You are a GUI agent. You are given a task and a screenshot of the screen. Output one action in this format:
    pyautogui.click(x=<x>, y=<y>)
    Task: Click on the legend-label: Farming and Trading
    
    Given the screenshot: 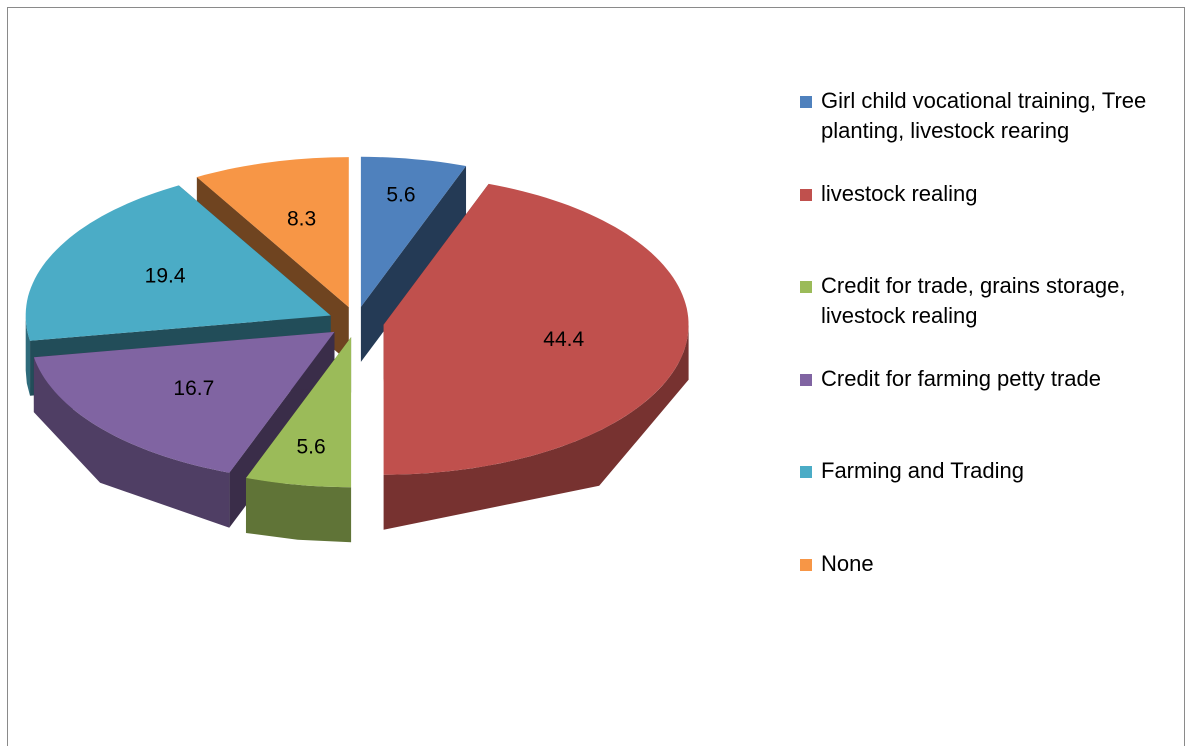 What is the action you would take?
    pyautogui.click(x=922, y=470)
    